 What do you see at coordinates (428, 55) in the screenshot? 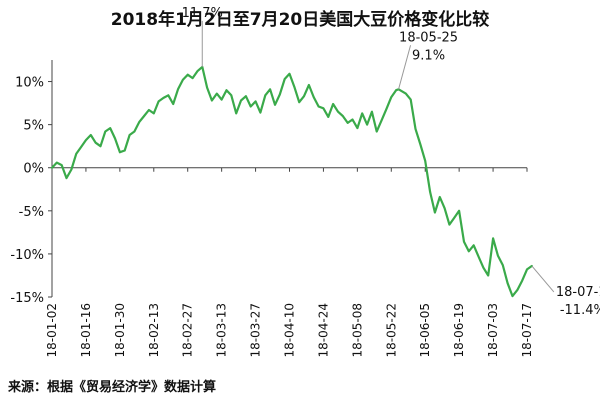
I see `annotation-value: 9.1%` at bounding box center [428, 55].